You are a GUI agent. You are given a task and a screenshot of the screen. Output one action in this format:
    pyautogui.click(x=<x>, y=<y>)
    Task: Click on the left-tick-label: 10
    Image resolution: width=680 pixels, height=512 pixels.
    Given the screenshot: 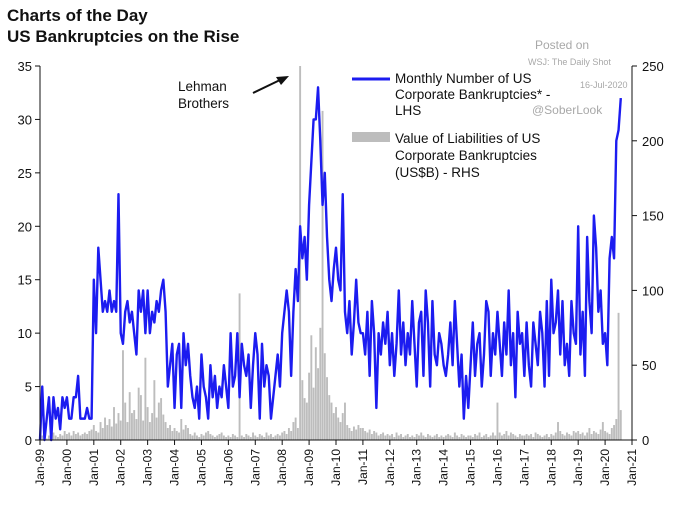 What is the action you would take?
    pyautogui.click(x=25, y=333)
    